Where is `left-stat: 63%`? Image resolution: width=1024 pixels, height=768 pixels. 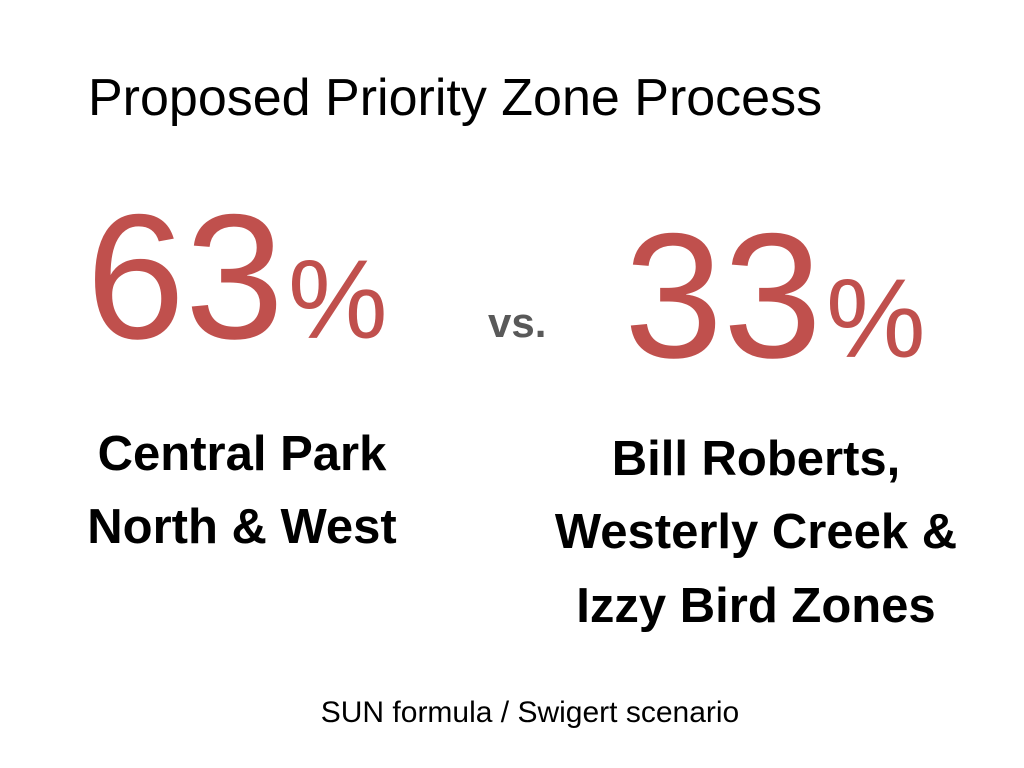 left-stat: 63% is located at coordinates (237, 276).